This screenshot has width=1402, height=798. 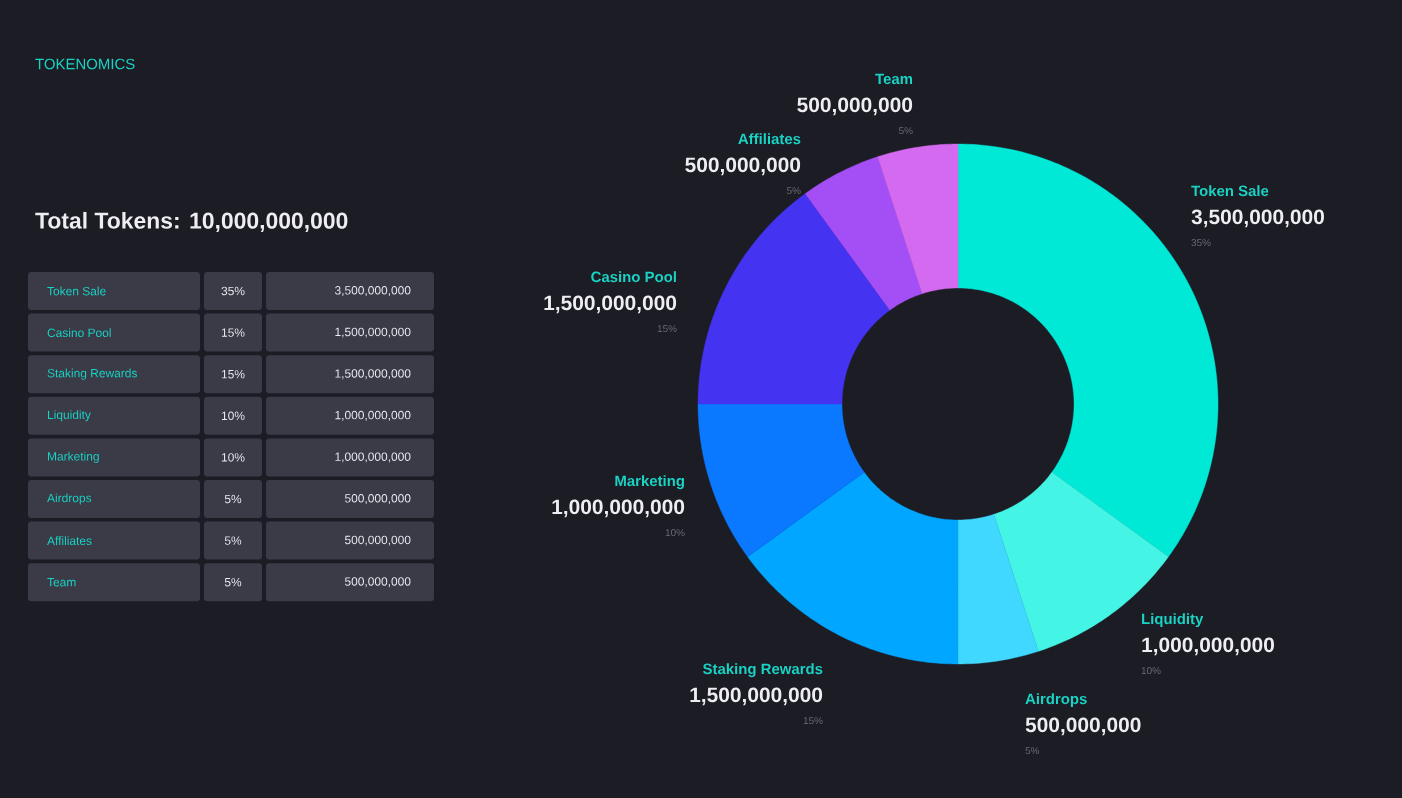 I want to click on text: Total Tokens: 10,000,000,000, so click(x=191, y=222).